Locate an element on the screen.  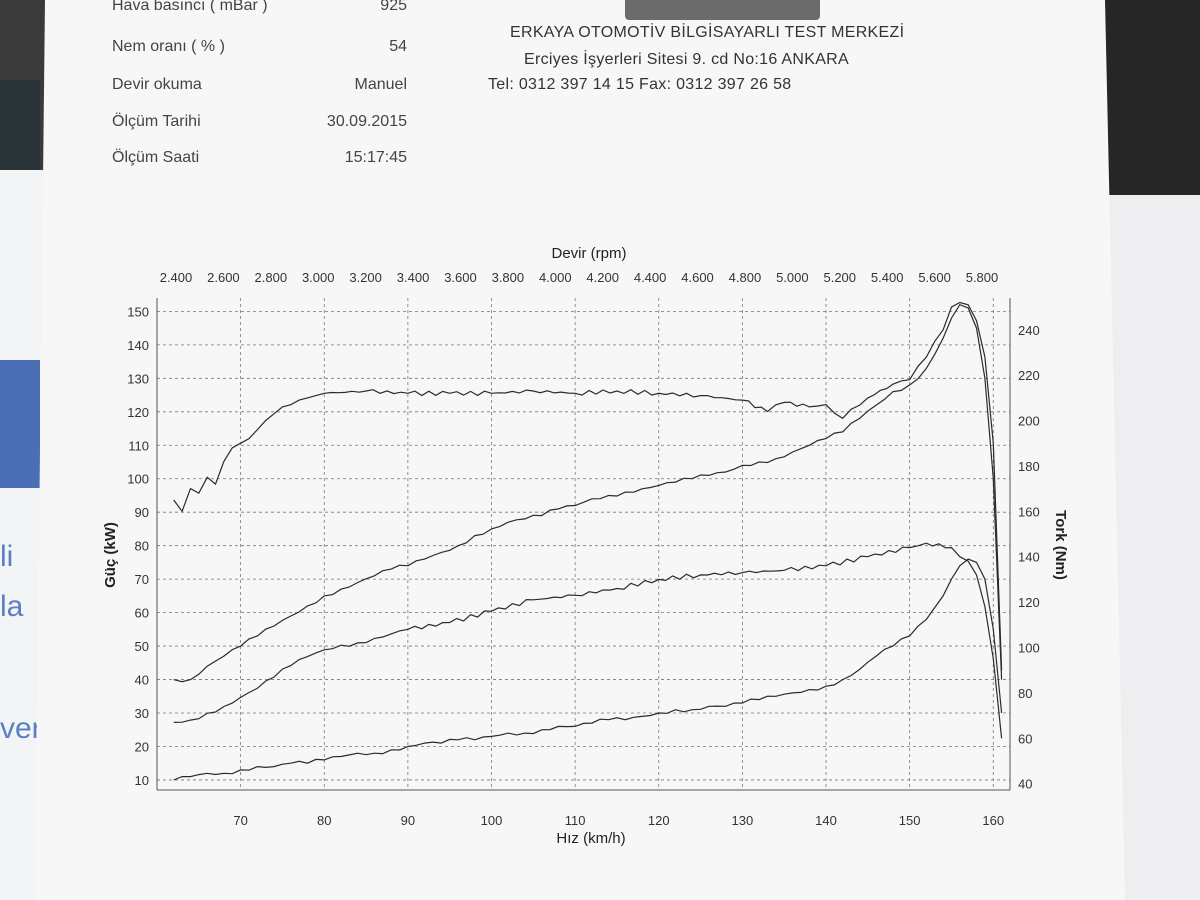
field-label-rpm-mode: Devir okuma is located at coordinates (157, 84).